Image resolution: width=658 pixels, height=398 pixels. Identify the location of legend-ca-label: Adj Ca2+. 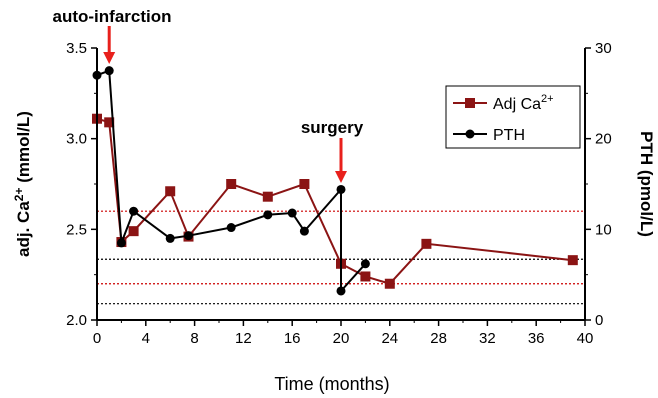
(523, 103).